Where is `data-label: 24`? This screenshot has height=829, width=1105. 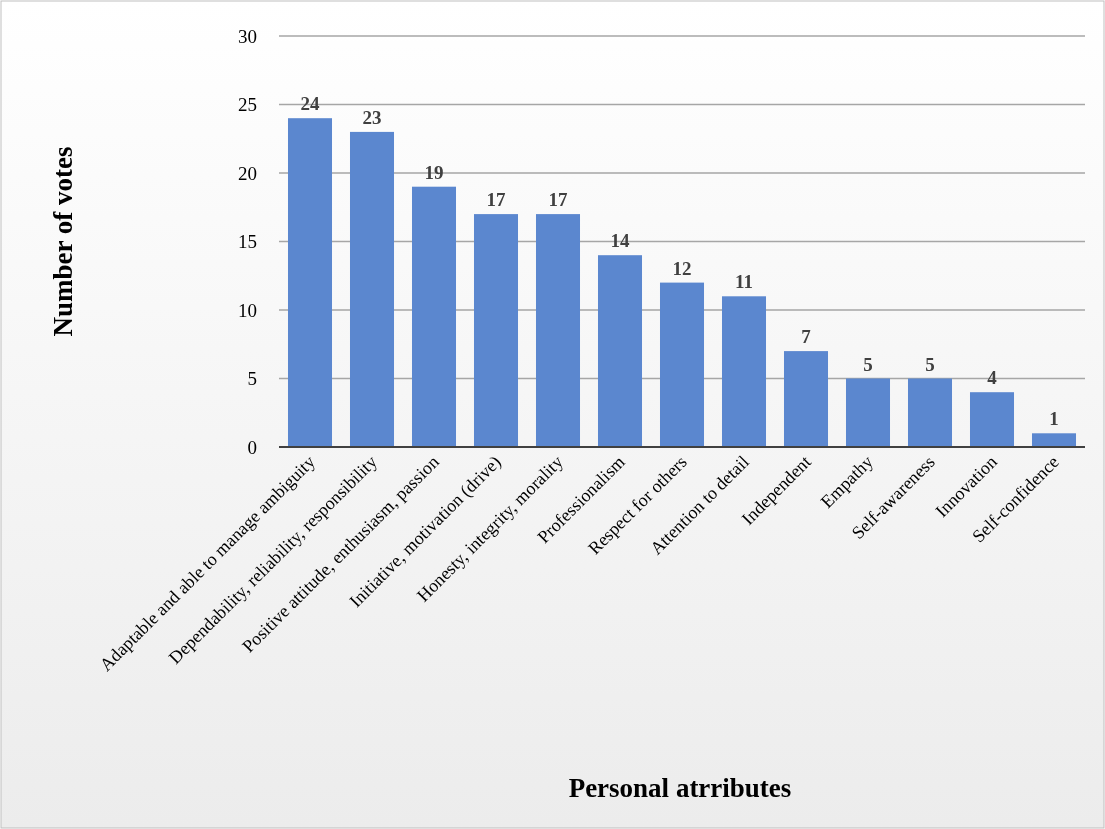
data-label: 24 is located at coordinates (310, 104).